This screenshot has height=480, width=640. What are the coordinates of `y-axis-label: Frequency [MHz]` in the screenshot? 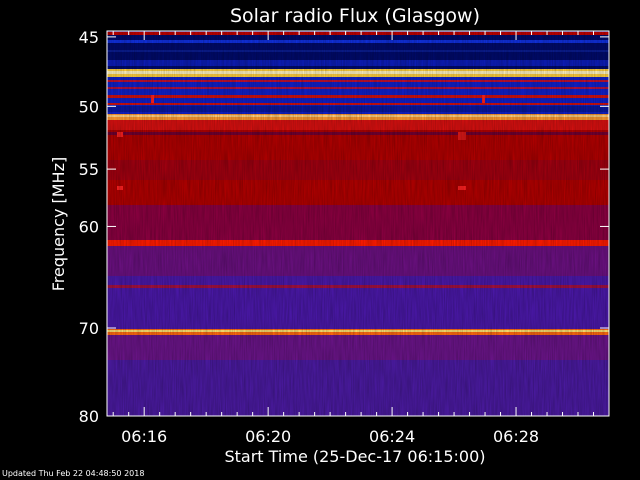 It's located at (58, 224).